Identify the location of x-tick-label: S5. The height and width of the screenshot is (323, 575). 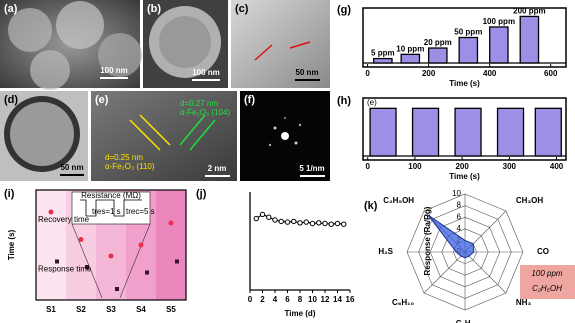
(171, 309).